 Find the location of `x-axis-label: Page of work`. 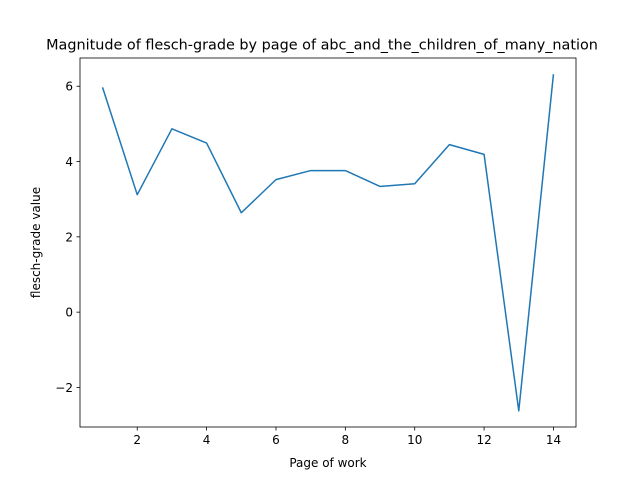

x-axis-label: Page of work is located at coordinates (327, 463).